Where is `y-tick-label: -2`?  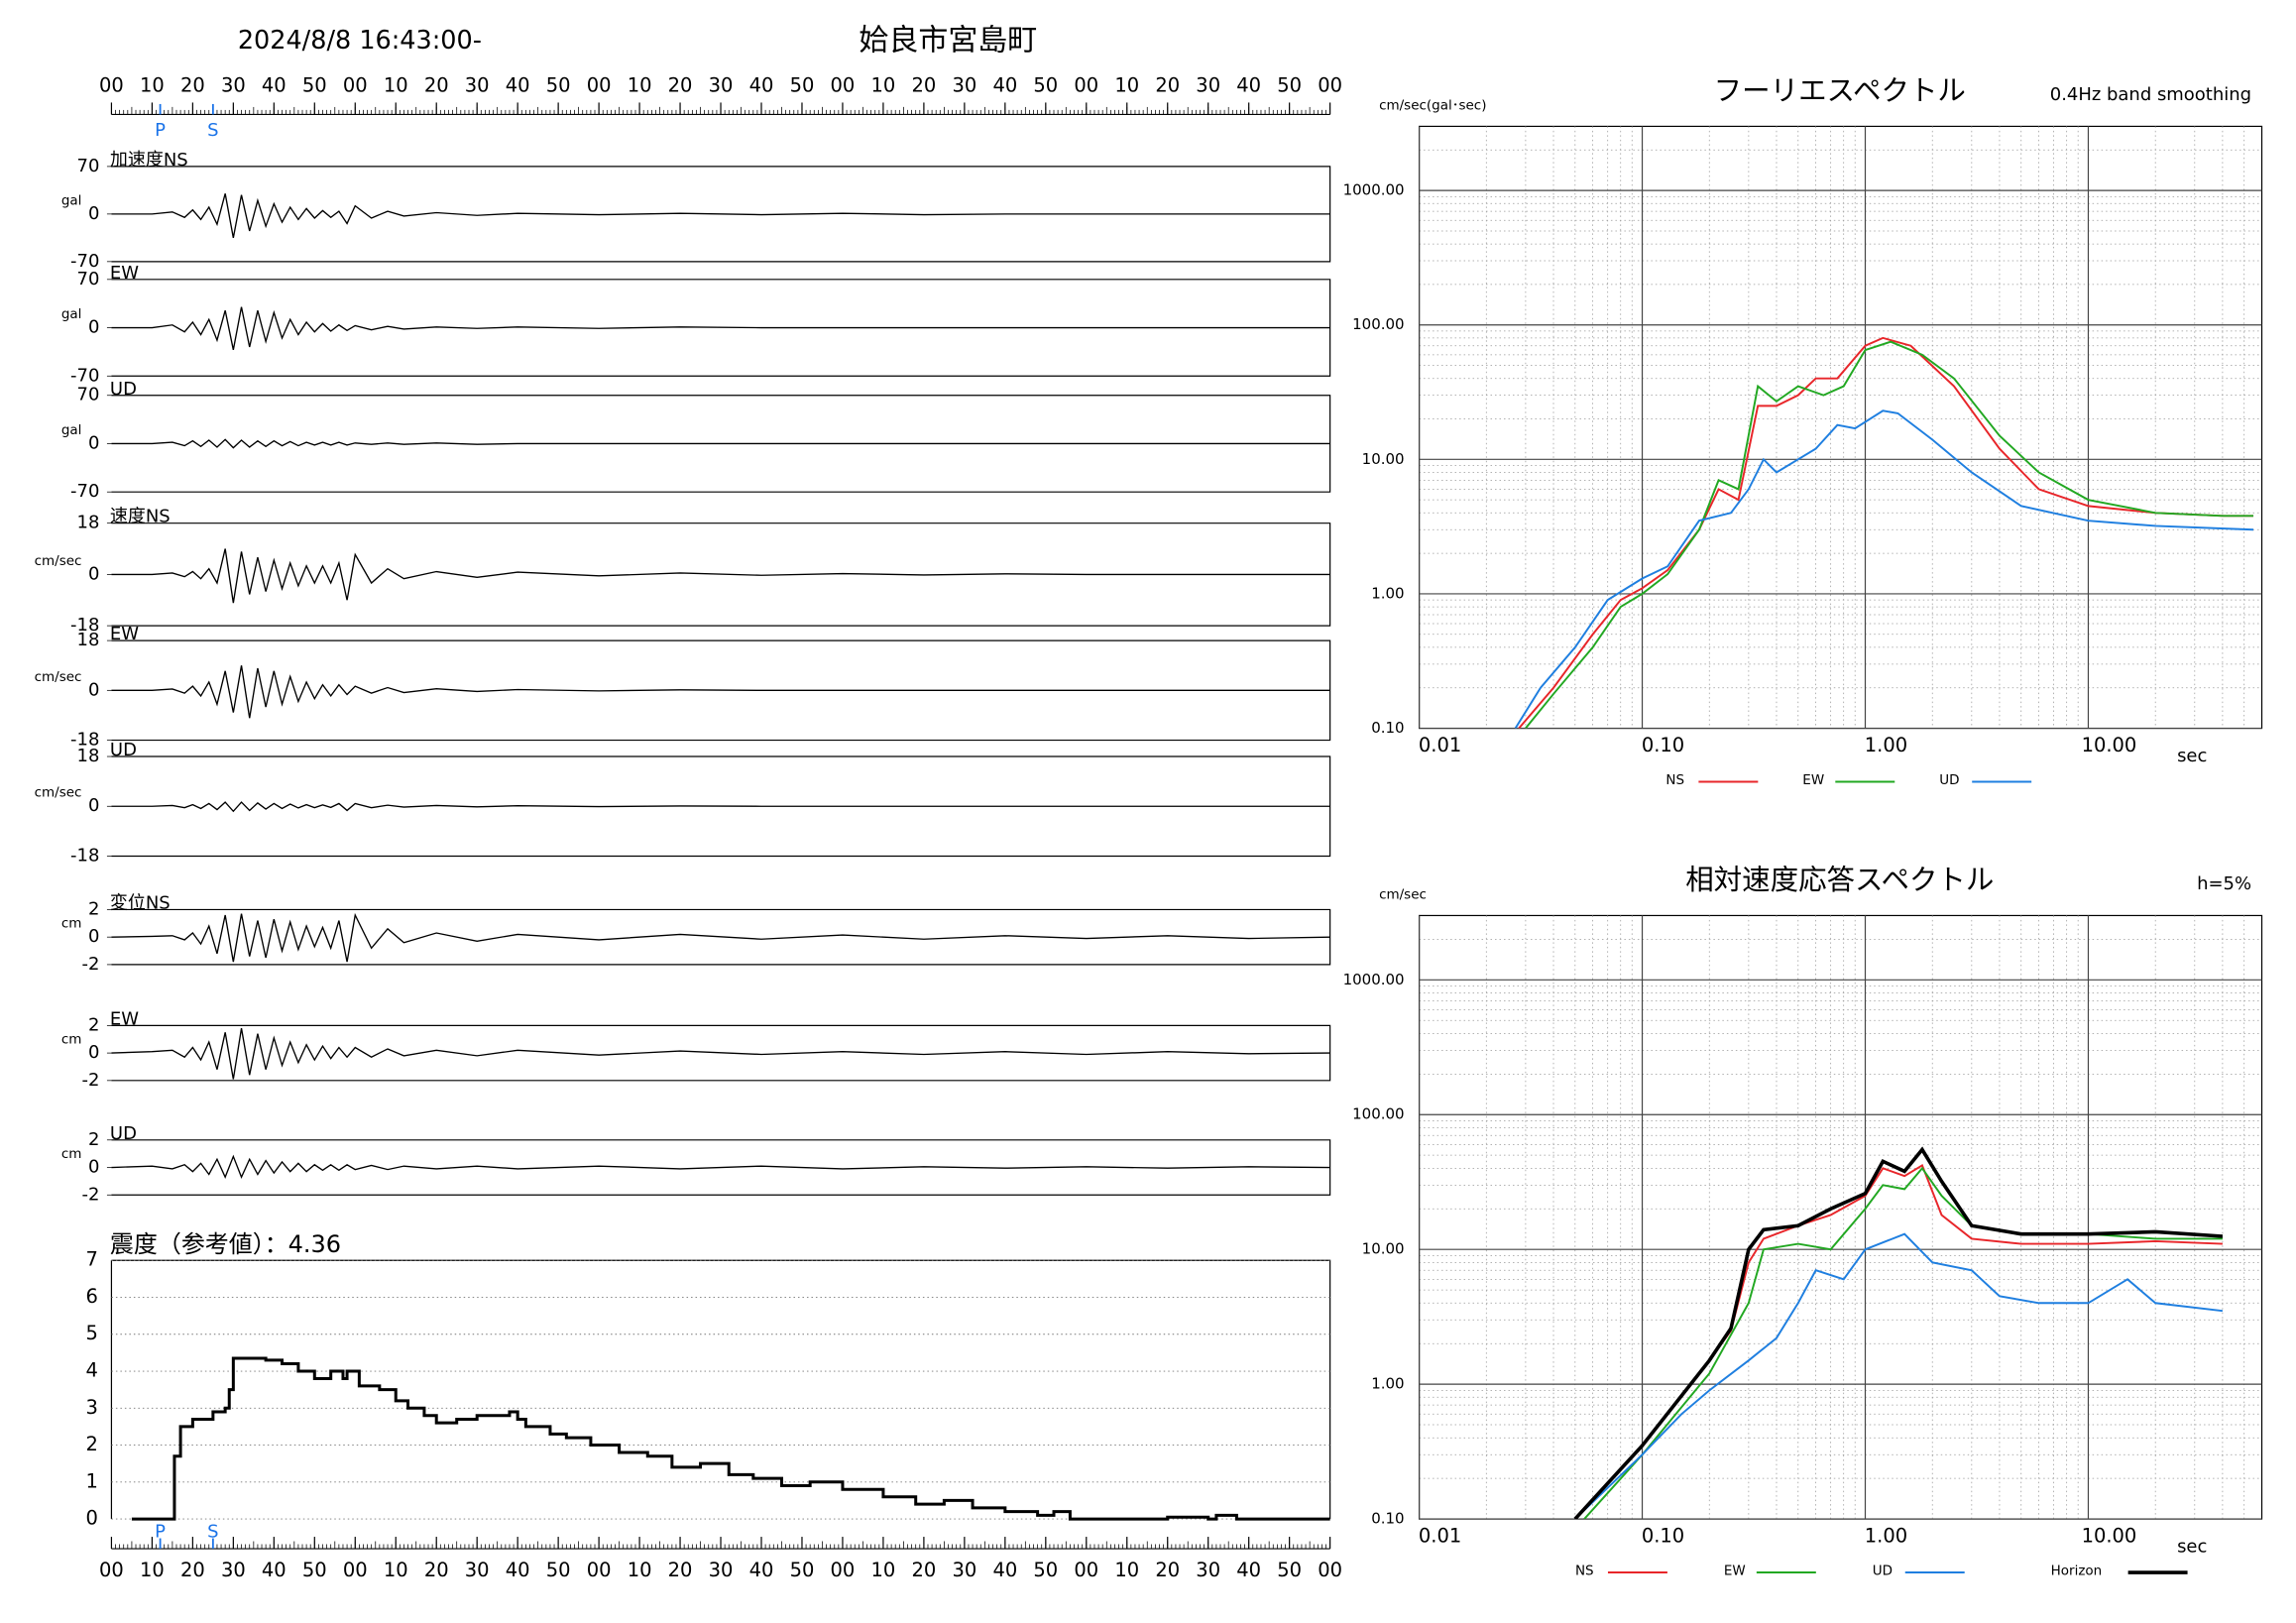
y-tick-label: -2 is located at coordinates (91, 1080).